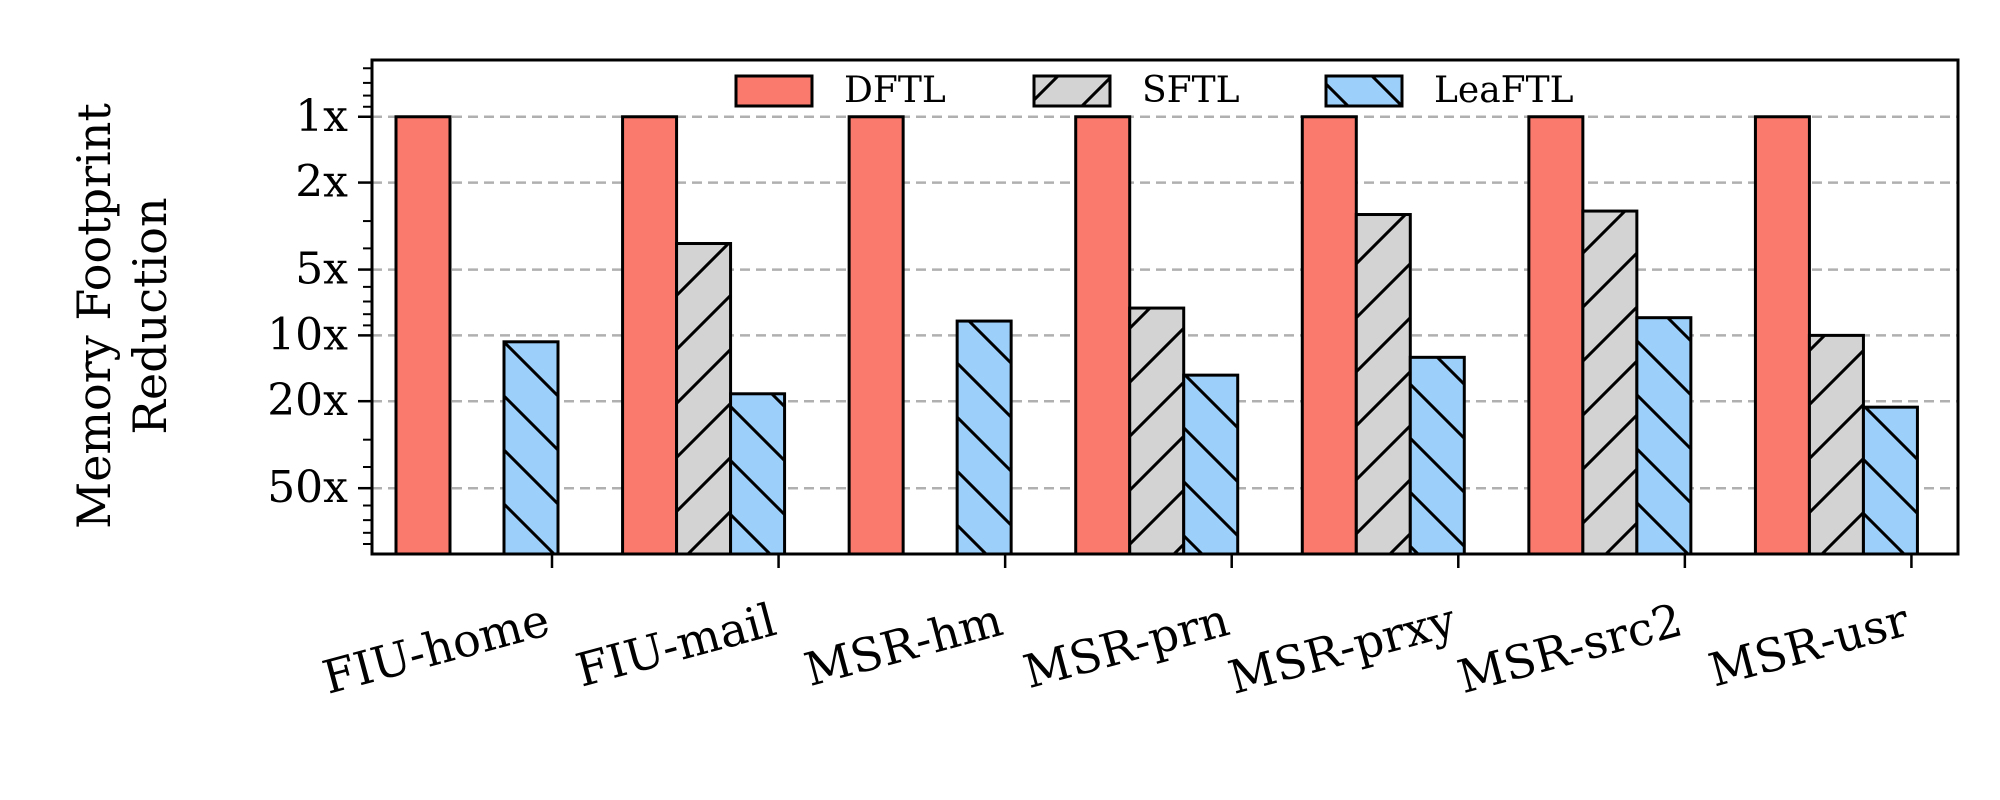 The width and height of the screenshot is (2000, 800). Describe the element at coordinates (876, 335) in the screenshot. I see `bar-dftl-msr-hm-fill` at that location.